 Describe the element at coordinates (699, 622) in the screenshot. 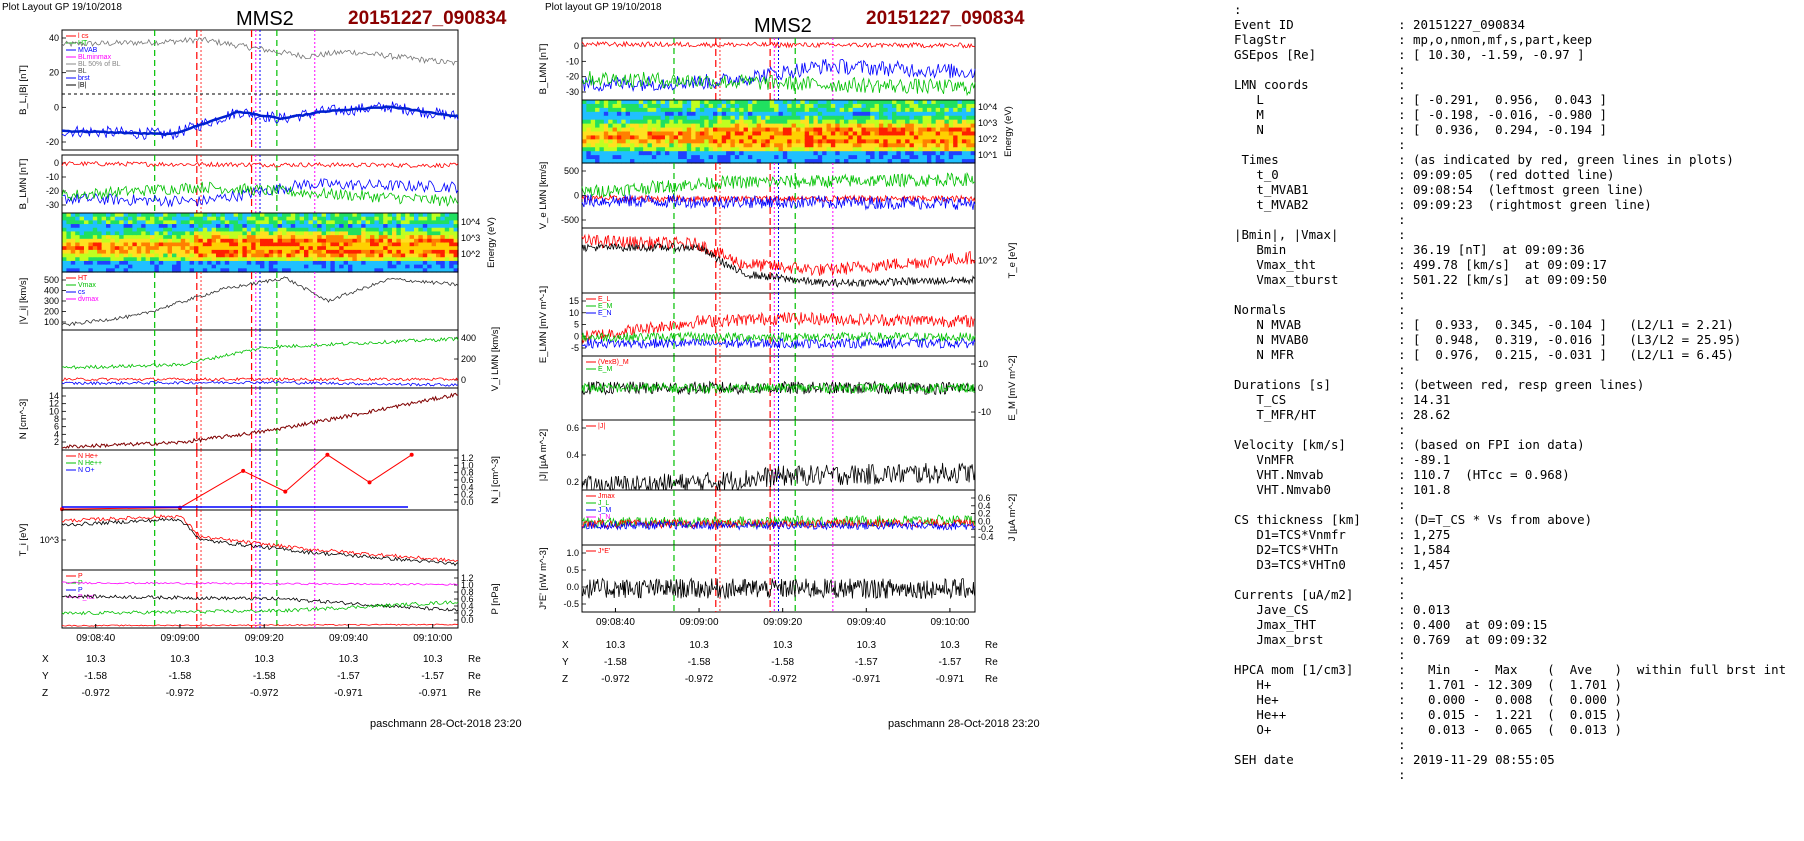

I see `mid-xtick-label: 09:09:00` at that location.